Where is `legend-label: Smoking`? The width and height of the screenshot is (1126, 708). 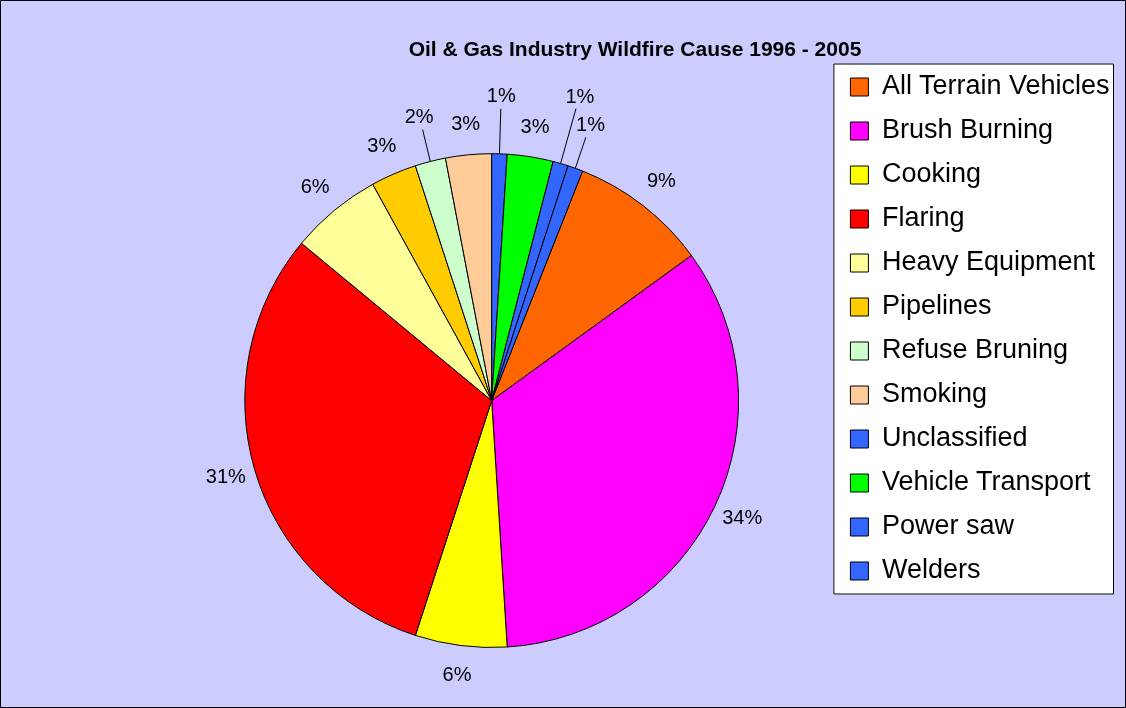 legend-label: Smoking is located at coordinates (934, 393).